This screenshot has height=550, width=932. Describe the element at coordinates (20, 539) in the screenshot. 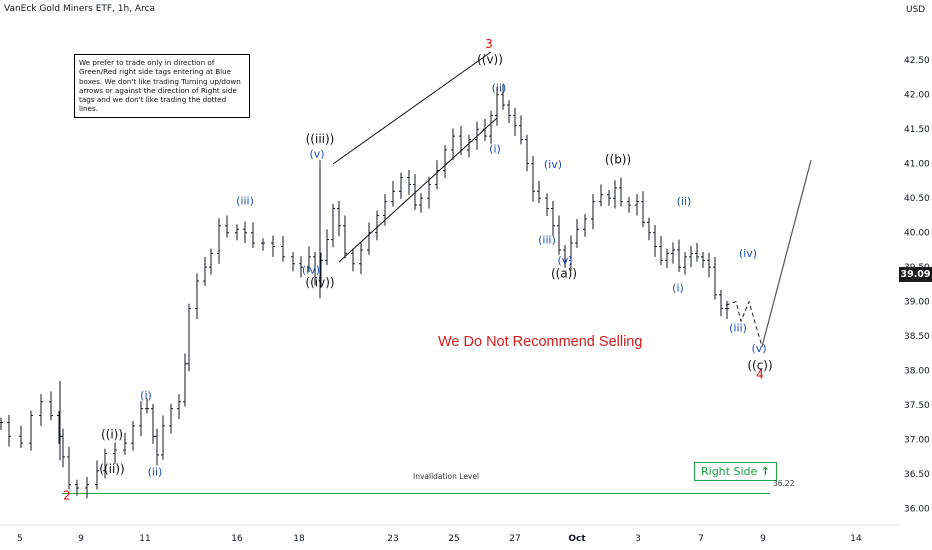

I see `x-tick-label: 5` at that location.